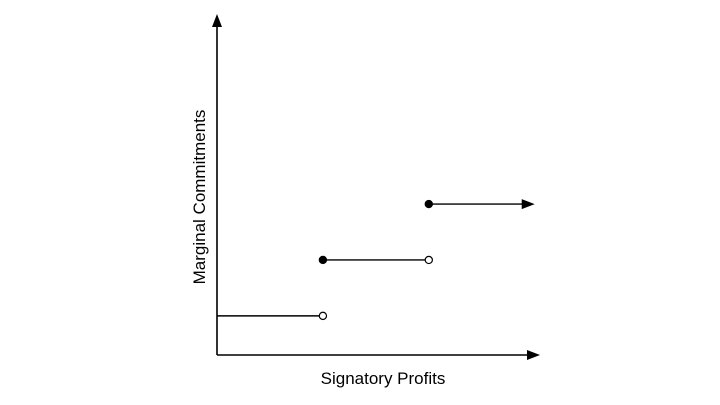 Image resolution: width=720 pixels, height=405 pixels. What do you see at coordinates (429, 204) in the screenshot?
I see `step-3-start-closed-point` at bounding box center [429, 204].